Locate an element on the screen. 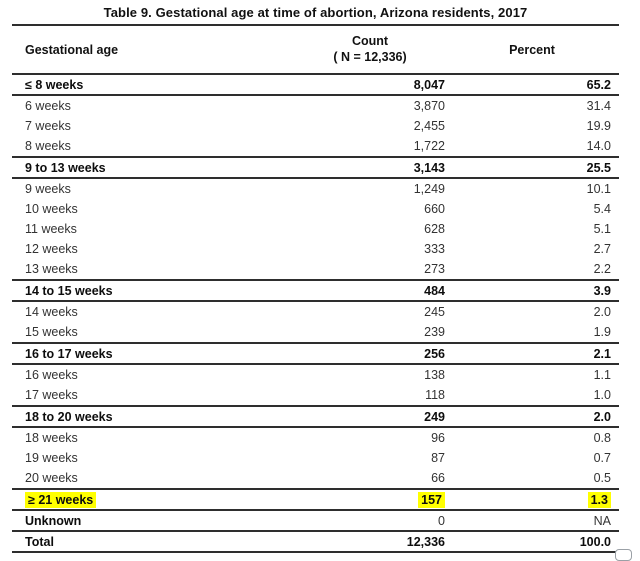 The height and width of the screenshot is (561, 640). row-label: 6 weeks is located at coordinates (48, 106).